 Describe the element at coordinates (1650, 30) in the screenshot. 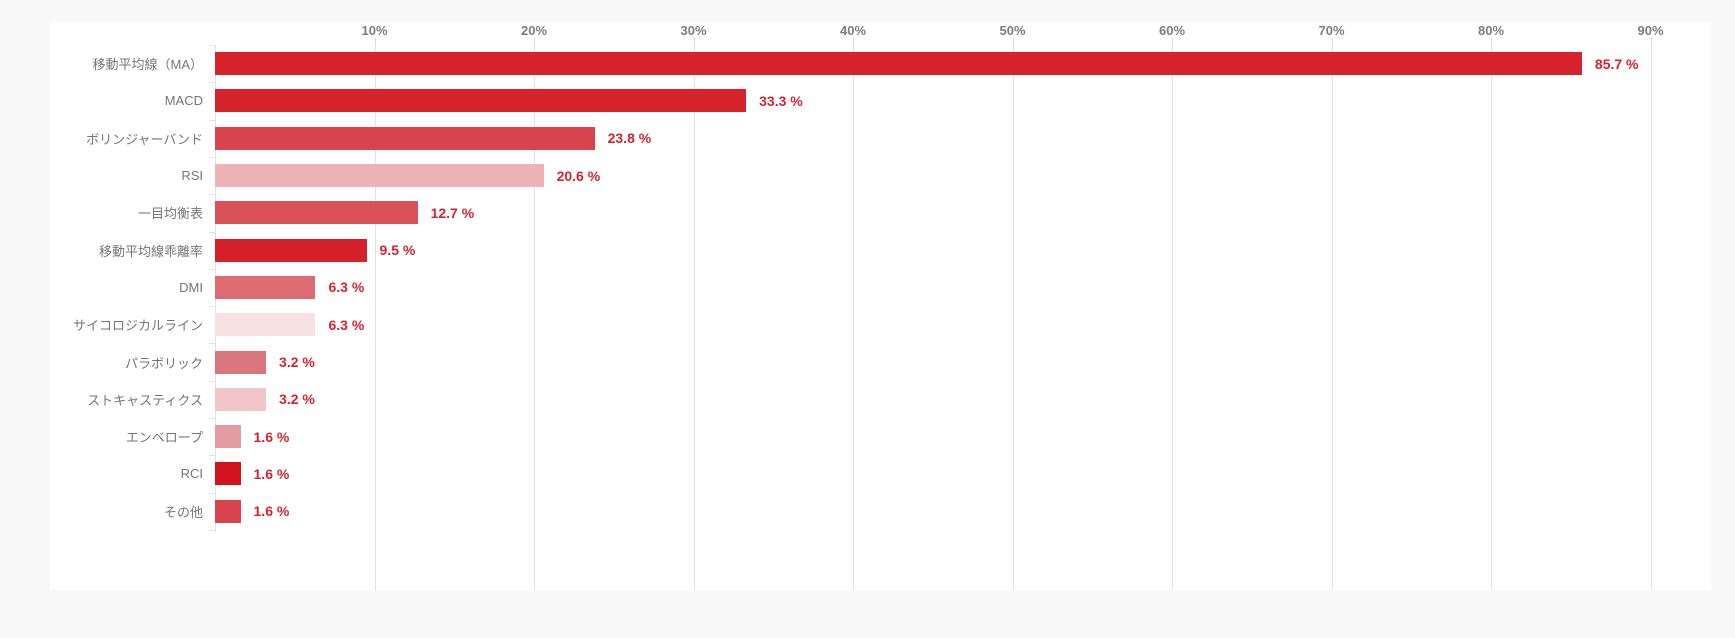

I see `x-tick-label: 90%` at that location.